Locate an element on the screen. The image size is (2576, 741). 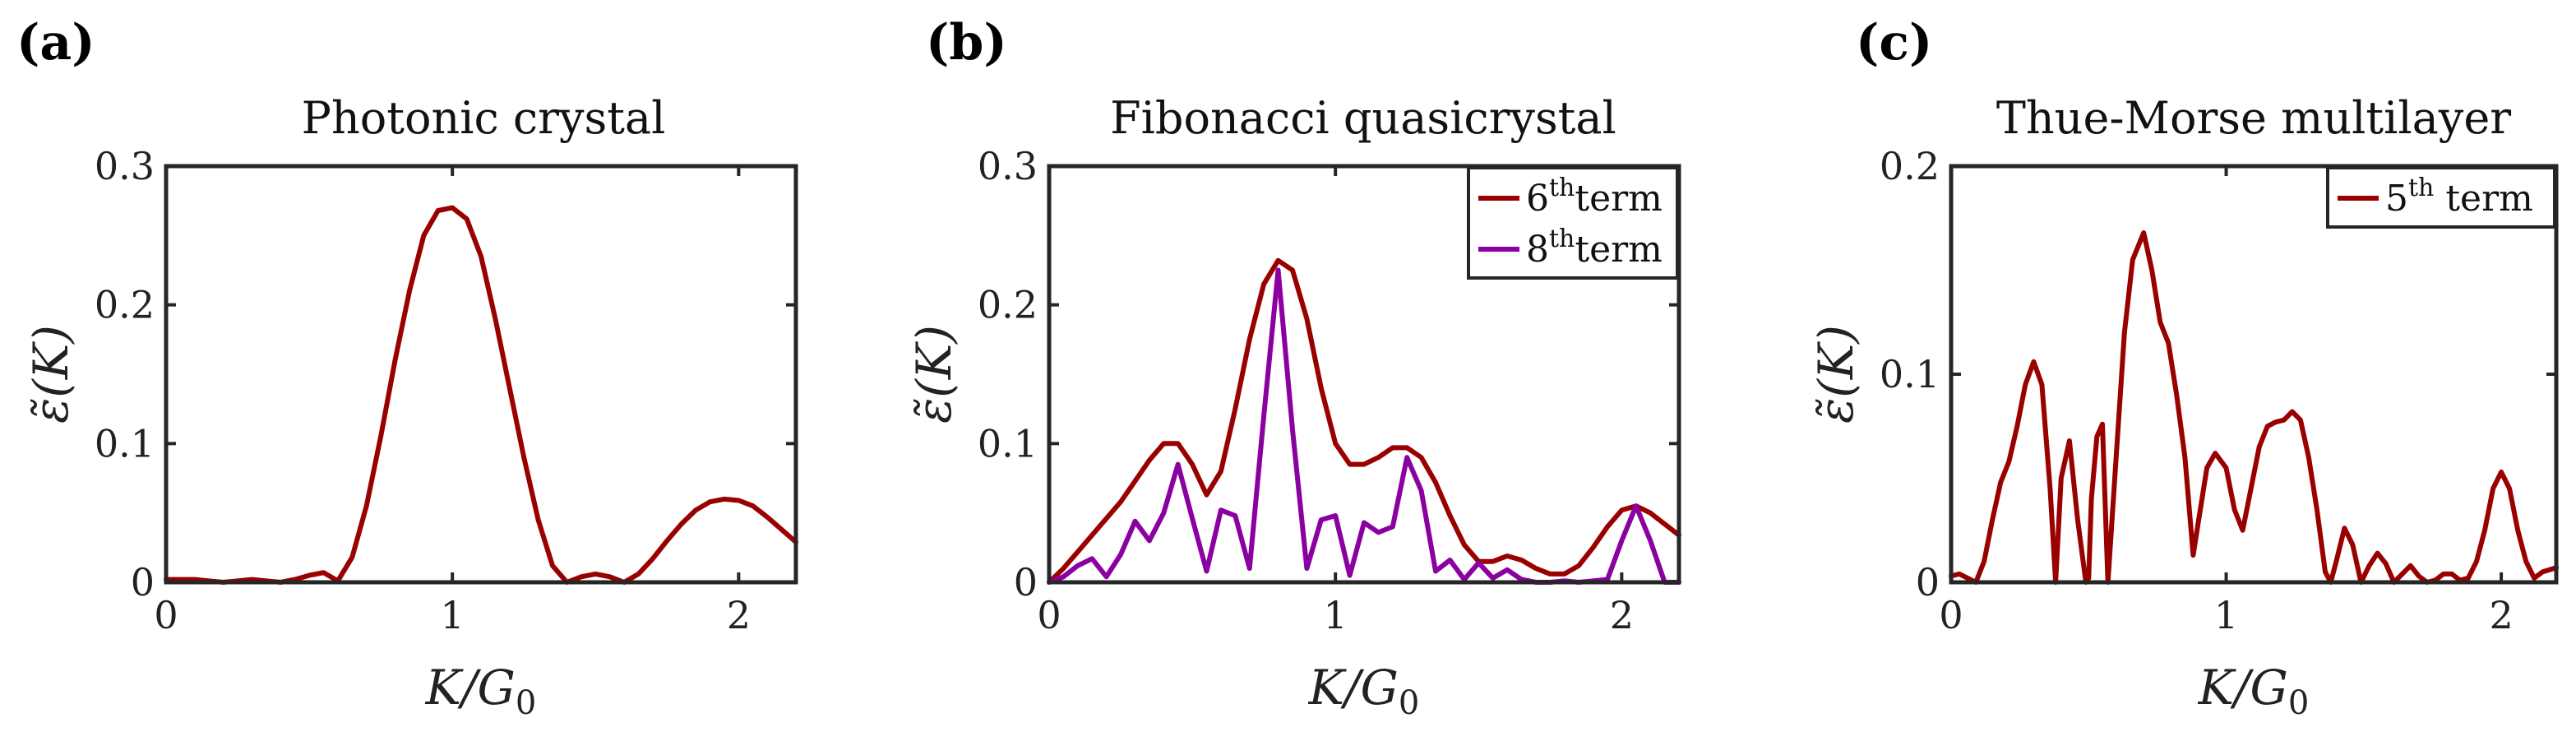
panel-b-axes-box is located at coordinates (1364, 374).